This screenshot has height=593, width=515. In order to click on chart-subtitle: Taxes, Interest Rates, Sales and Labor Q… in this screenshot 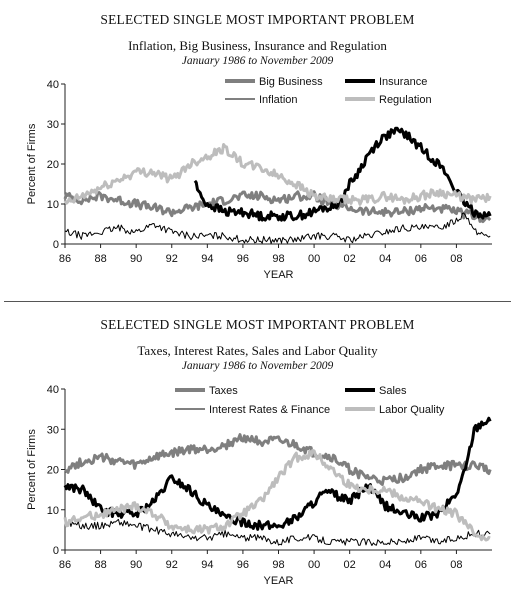, I will do `click(257, 350)`.